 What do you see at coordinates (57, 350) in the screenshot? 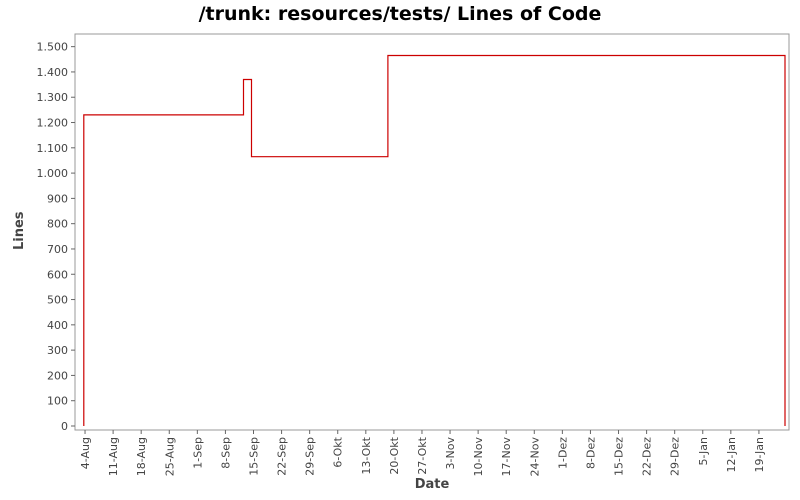
I see `y-tick-label: 300` at bounding box center [57, 350].